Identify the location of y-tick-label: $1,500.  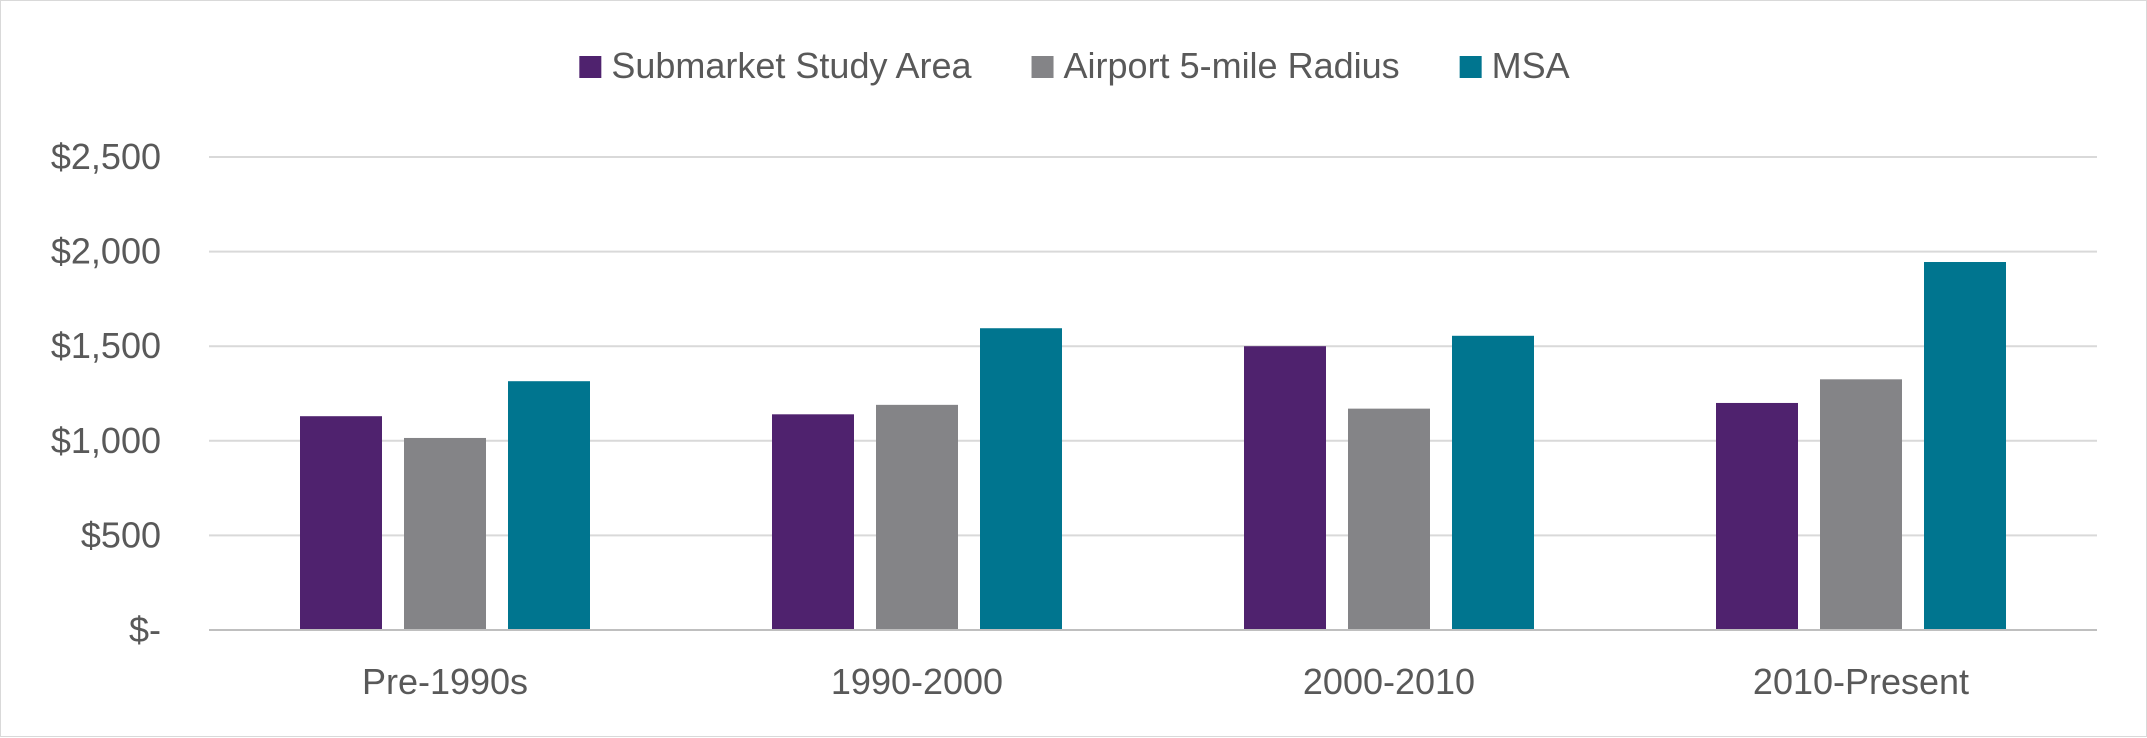
(106, 345).